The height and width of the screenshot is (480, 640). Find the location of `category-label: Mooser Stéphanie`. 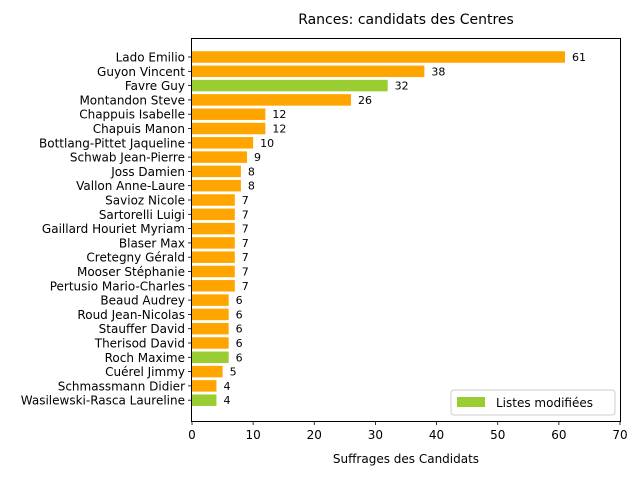

category-label: Mooser Stéphanie is located at coordinates (131, 272).